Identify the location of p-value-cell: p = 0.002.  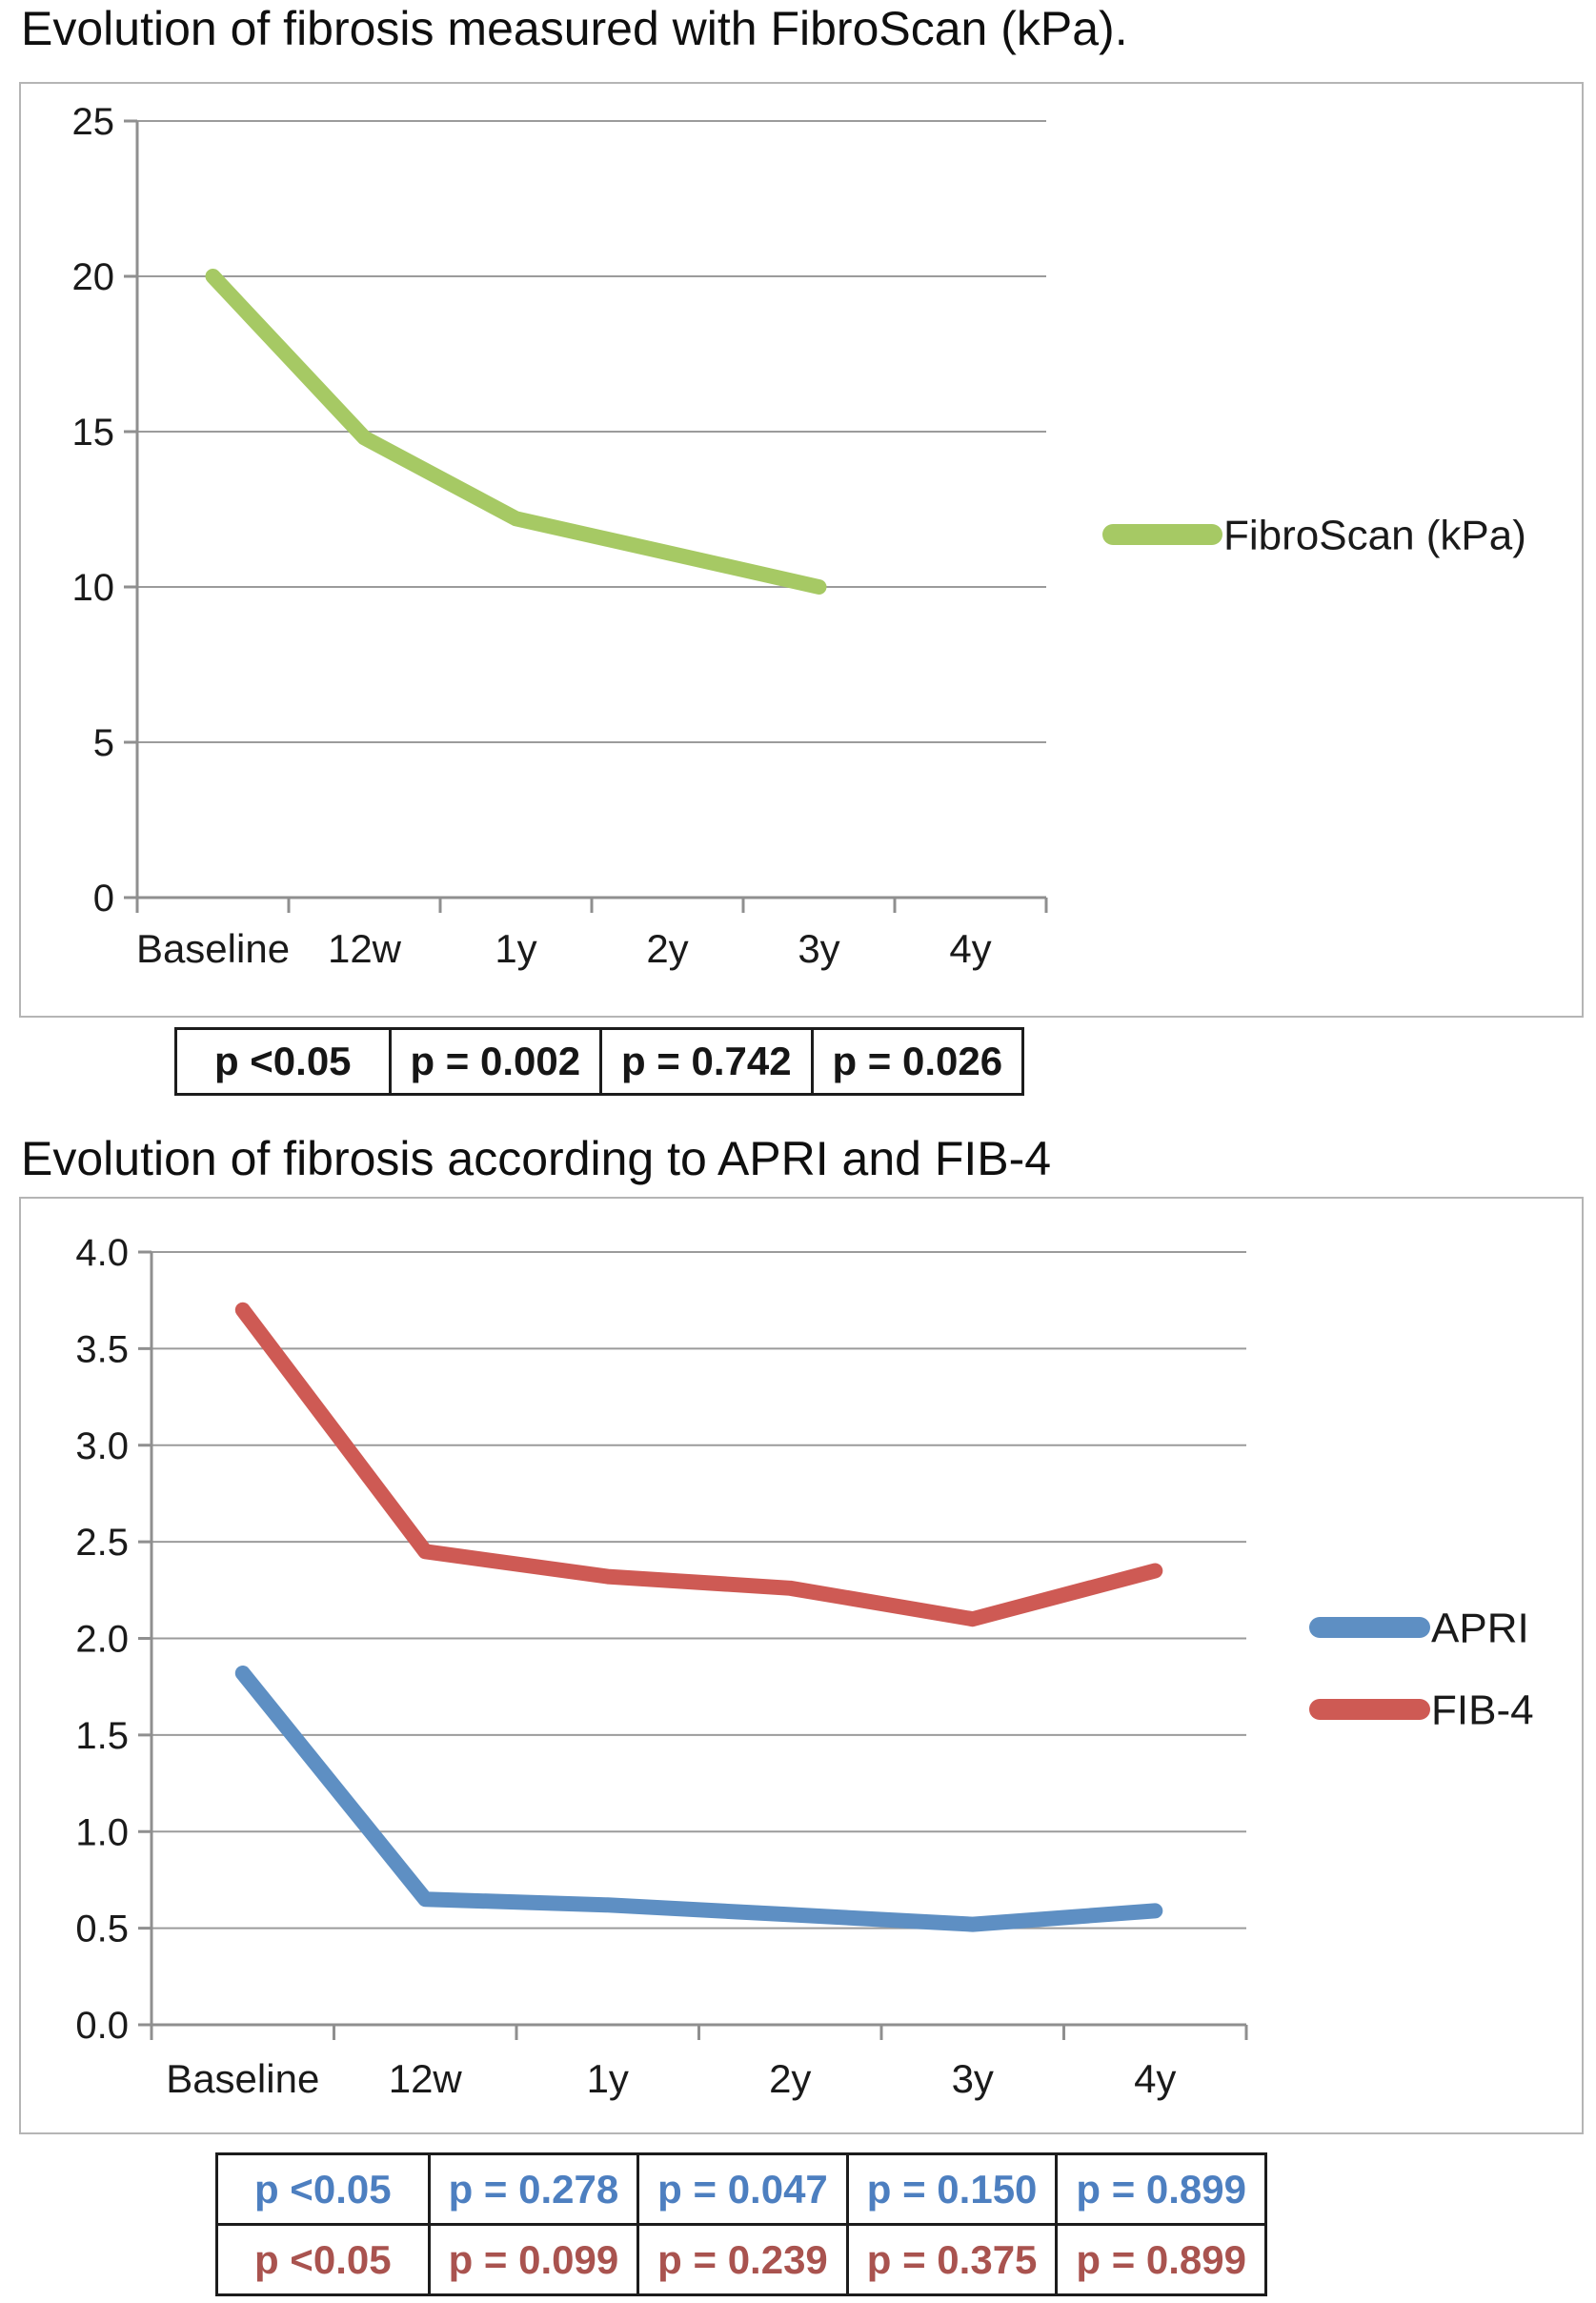
(494, 1061).